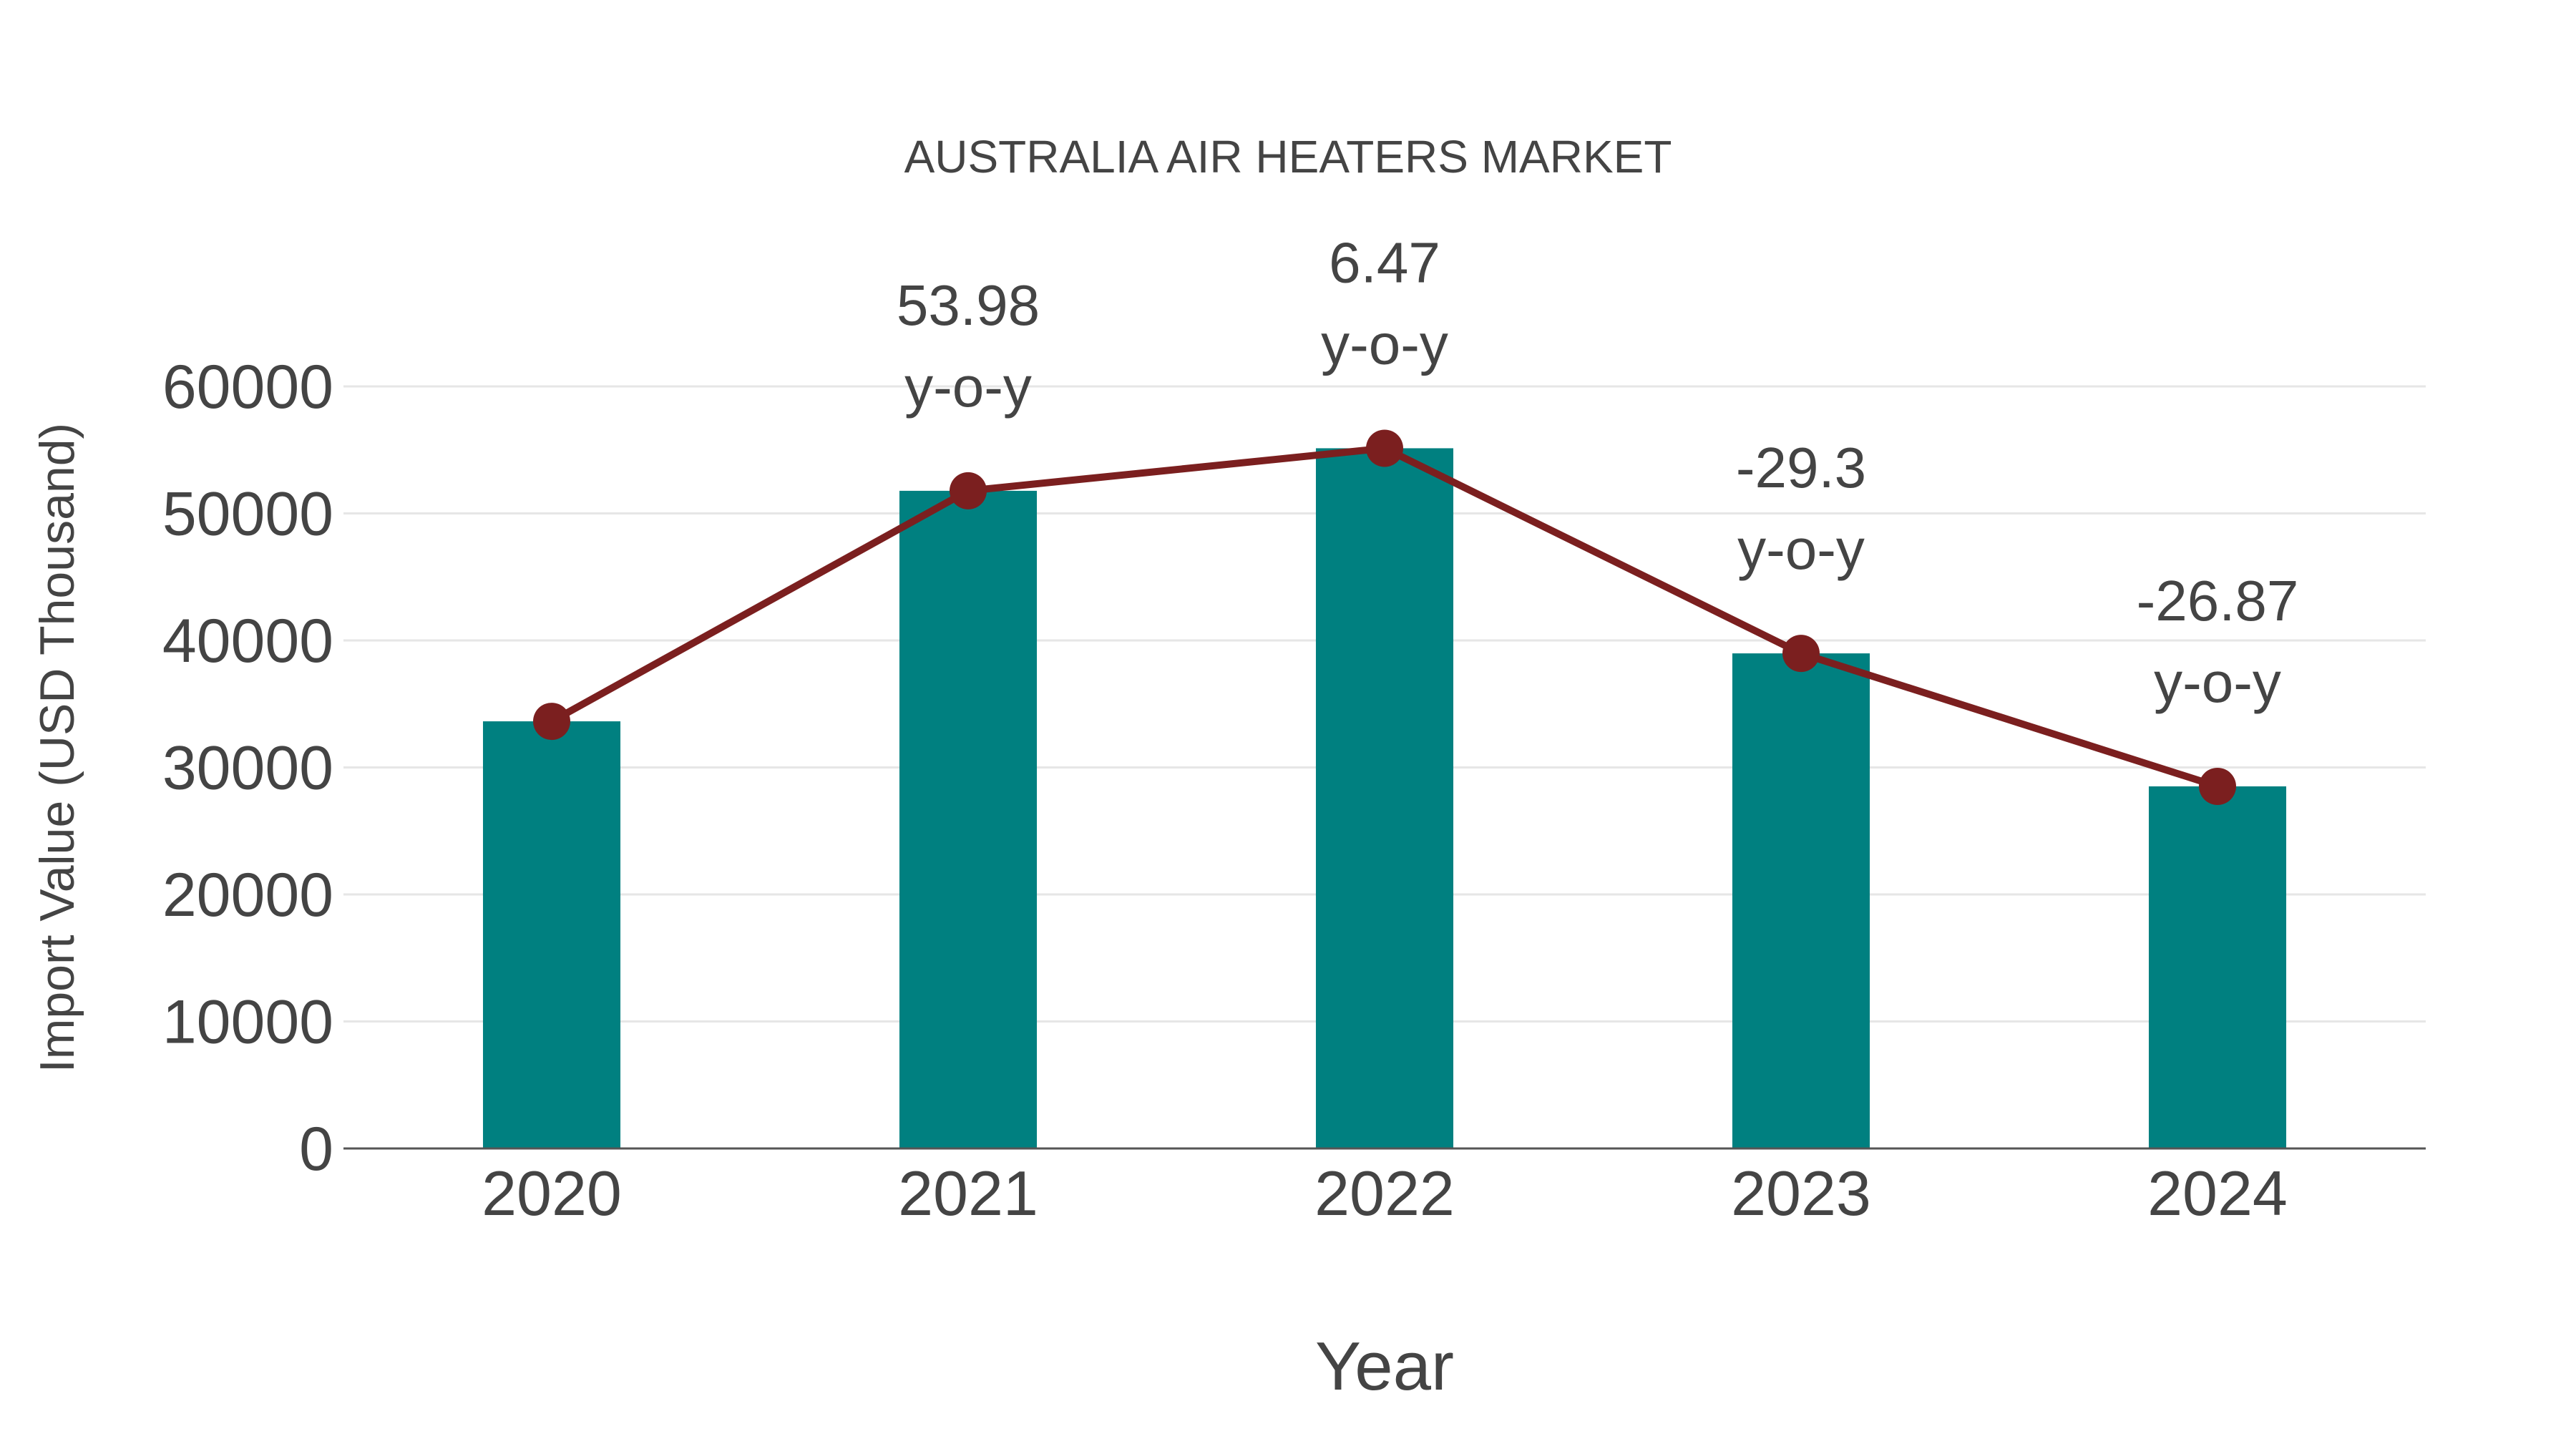  What do you see at coordinates (247, 514) in the screenshot?
I see `y-tick-label: 50000` at bounding box center [247, 514].